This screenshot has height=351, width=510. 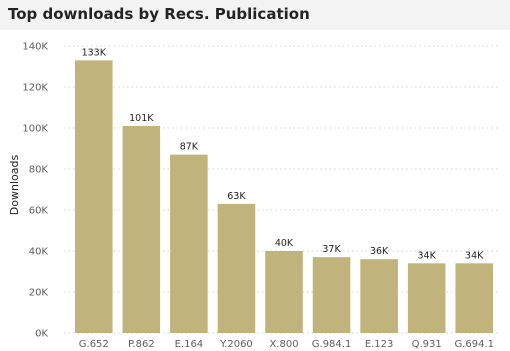 What do you see at coordinates (189, 147) in the screenshot?
I see `data-label: 87K` at bounding box center [189, 147].